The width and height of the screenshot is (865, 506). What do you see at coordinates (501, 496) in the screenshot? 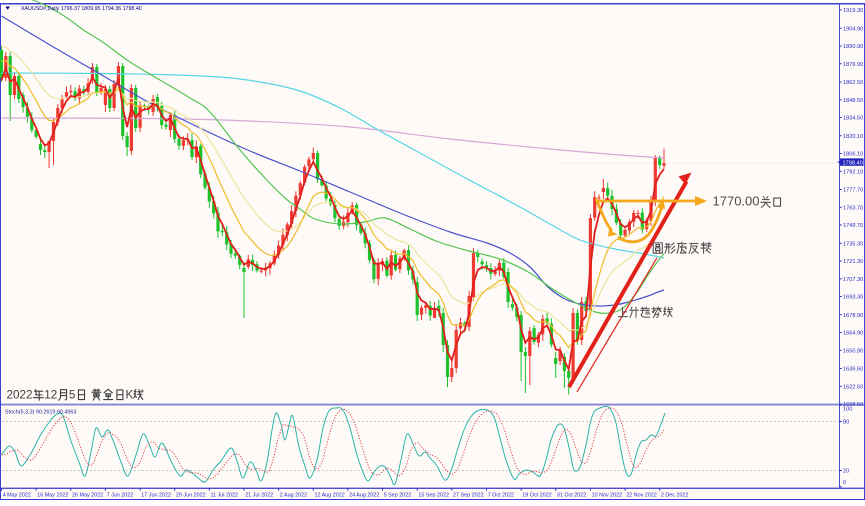
I see `svg-text: 7 Oct 2022` at bounding box center [501, 496].